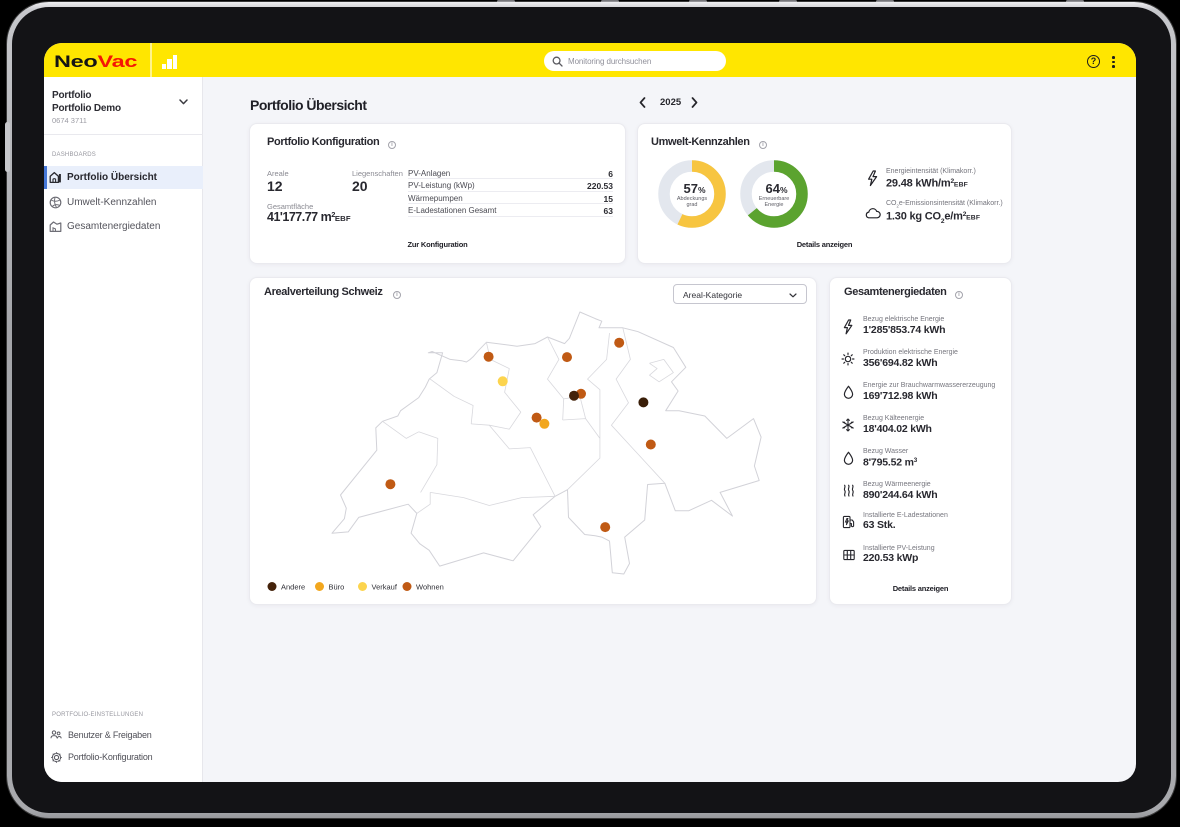 This screenshot has width=1180, height=827. Describe the element at coordinates (293, 587) in the screenshot. I see `svg-text: Andere` at that location.